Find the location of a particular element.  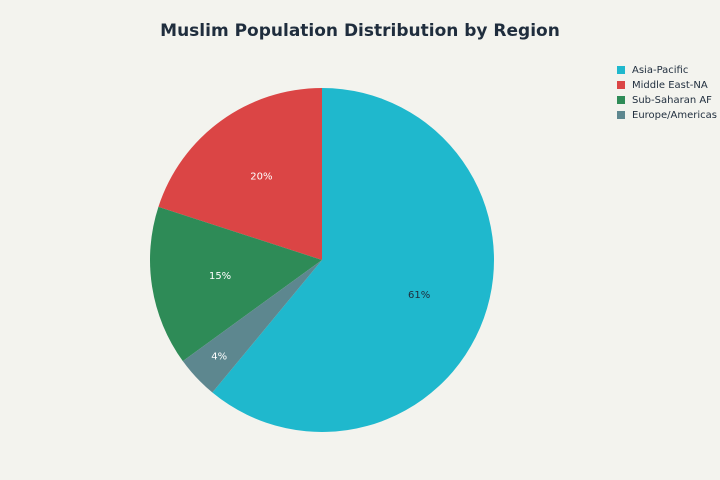

legend-label: Europe/Americas is located at coordinates (674, 115).